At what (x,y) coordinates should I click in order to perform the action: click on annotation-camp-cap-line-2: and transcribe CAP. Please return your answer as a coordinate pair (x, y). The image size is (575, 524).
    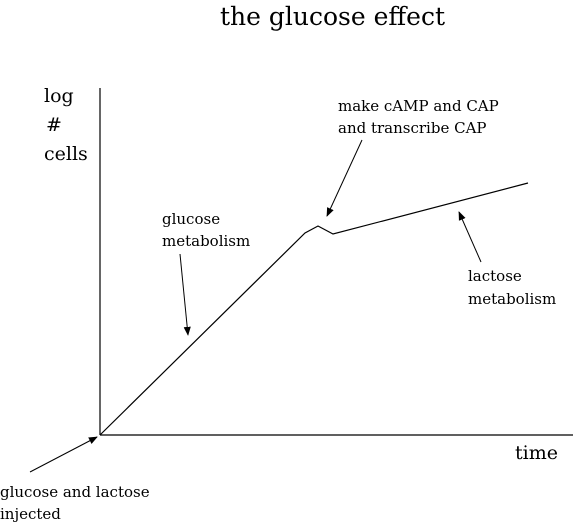
    Looking at the image, I should click on (412, 128).